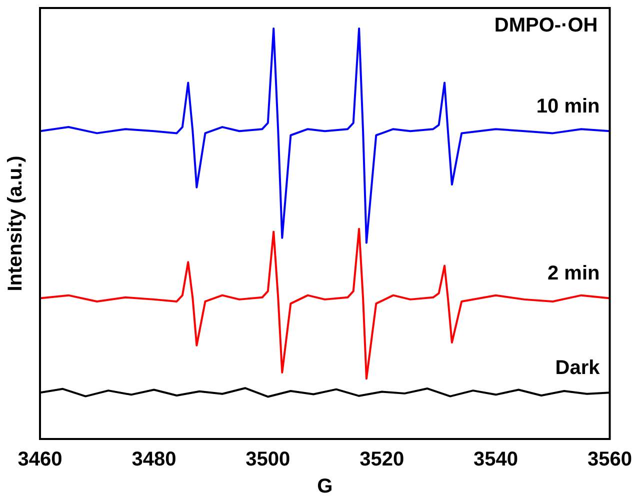 This screenshot has height=499, width=635. Describe the element at coordinates (382, 459) in the screenshot. I see `x-tick-label: 3520` at that location.